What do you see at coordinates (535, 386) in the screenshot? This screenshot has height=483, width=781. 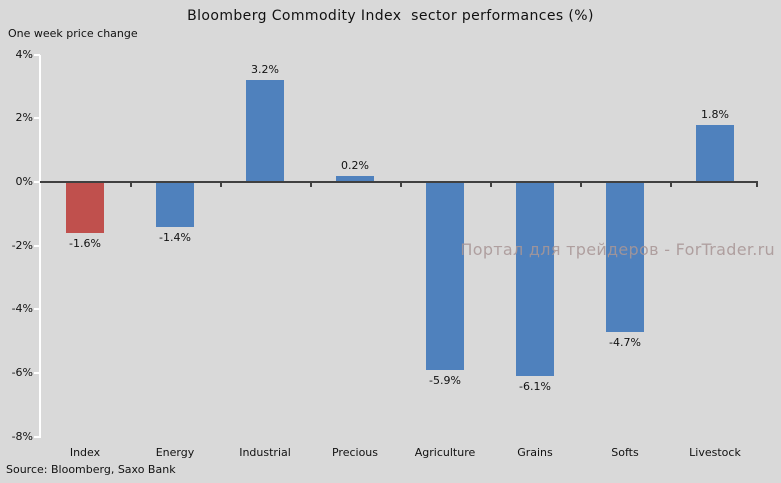 I see `bar-value-label: -6.1%` at bounding box center [535, 386].